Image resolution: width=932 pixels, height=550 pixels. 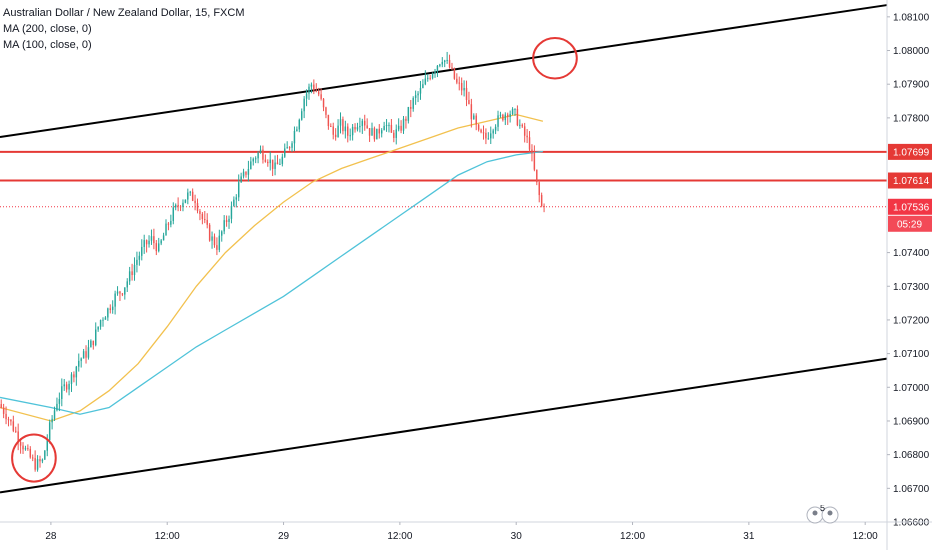 I want to click on legend-ma-100: MA (100, close, 0), so click(x=47, y=45).